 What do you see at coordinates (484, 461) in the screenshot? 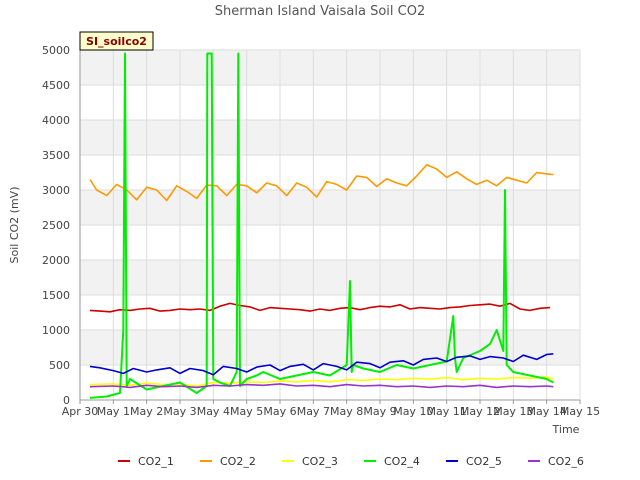
I see `legend-label: CO2_5` at bounding box center [484, 461].